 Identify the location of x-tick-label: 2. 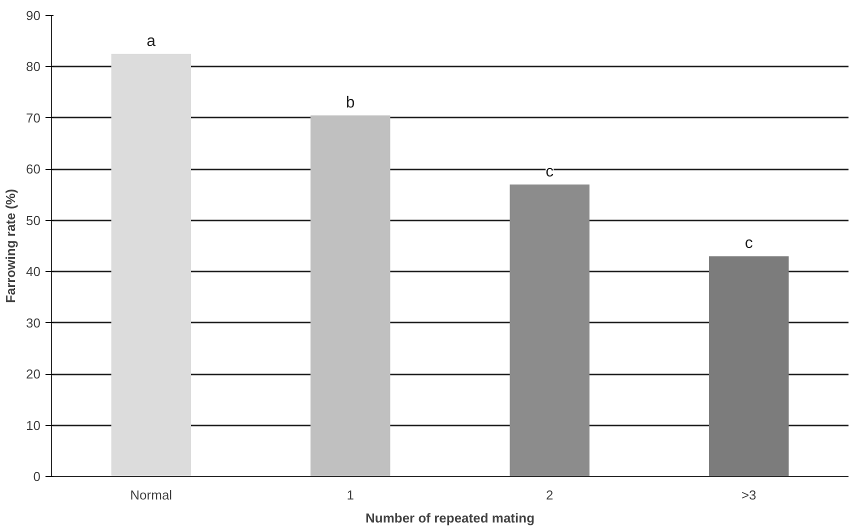
(550, 495).